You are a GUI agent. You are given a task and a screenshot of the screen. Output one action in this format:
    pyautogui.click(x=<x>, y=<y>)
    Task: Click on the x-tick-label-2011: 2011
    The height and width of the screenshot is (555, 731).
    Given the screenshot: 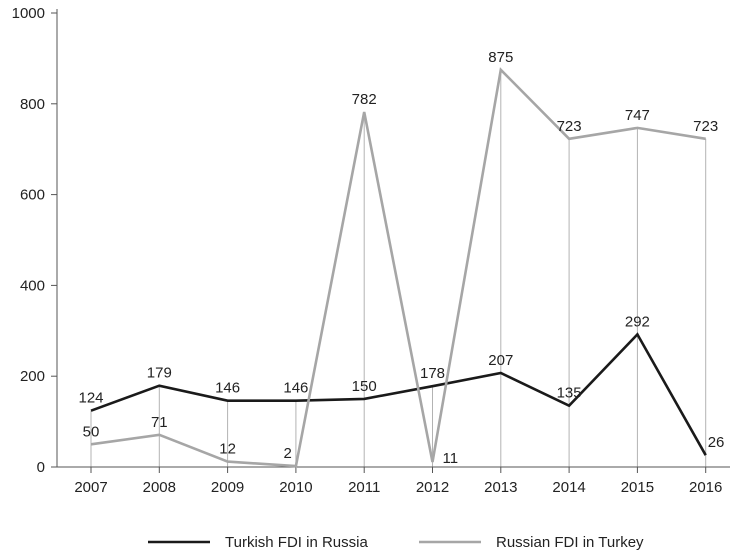 What is the action you would take?
    pyautogui.click(x=364, y=487)
    